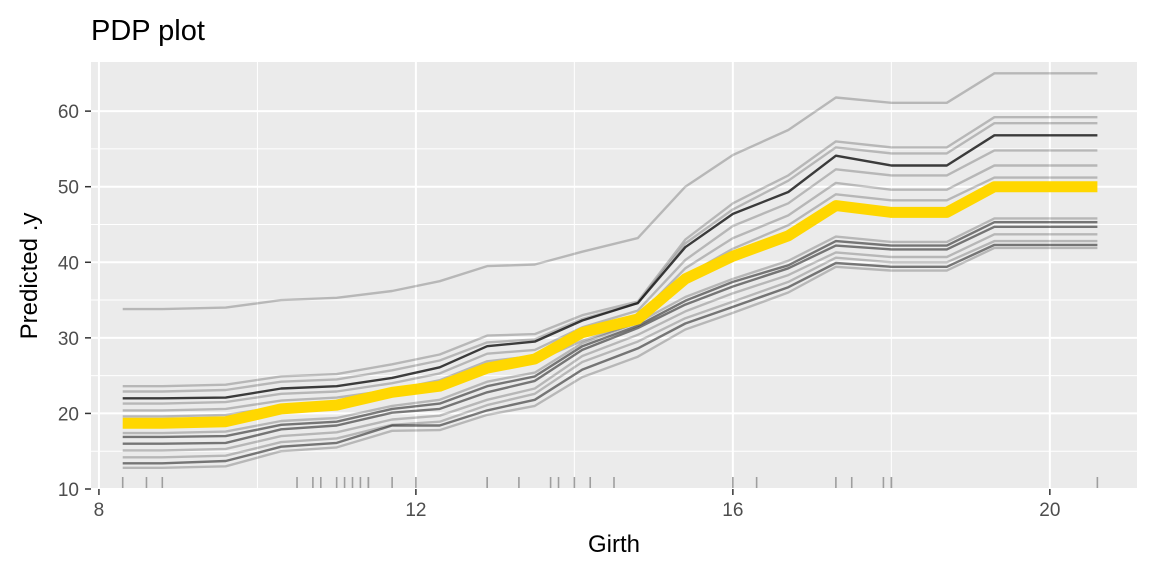  What do you see at coordinates (29, 276) in the screenshot?
I see `y-axis-title: Predicted .y` at bounding box center [29, 276].